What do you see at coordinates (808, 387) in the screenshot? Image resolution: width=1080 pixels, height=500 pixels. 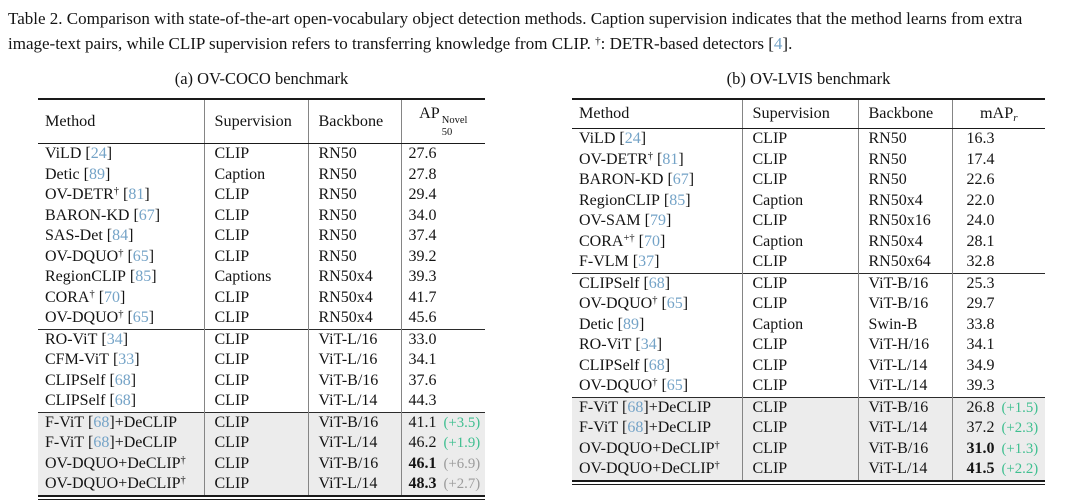 I see `table-row: OV-DQUO† [65] CLIP ViT-L/14 39.3` at bounding box center [808, 387].